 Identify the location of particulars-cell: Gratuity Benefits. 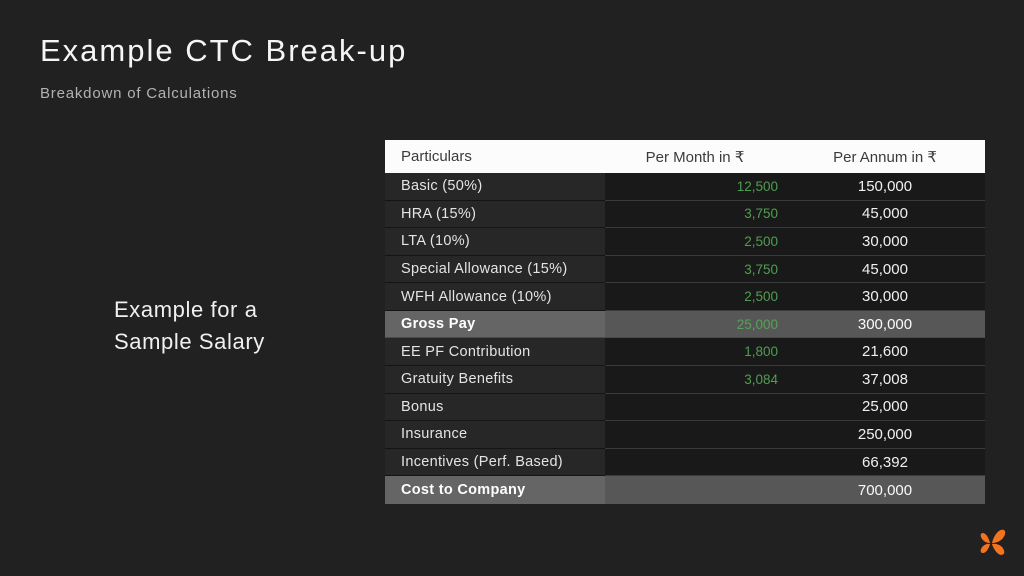
(495, 380).